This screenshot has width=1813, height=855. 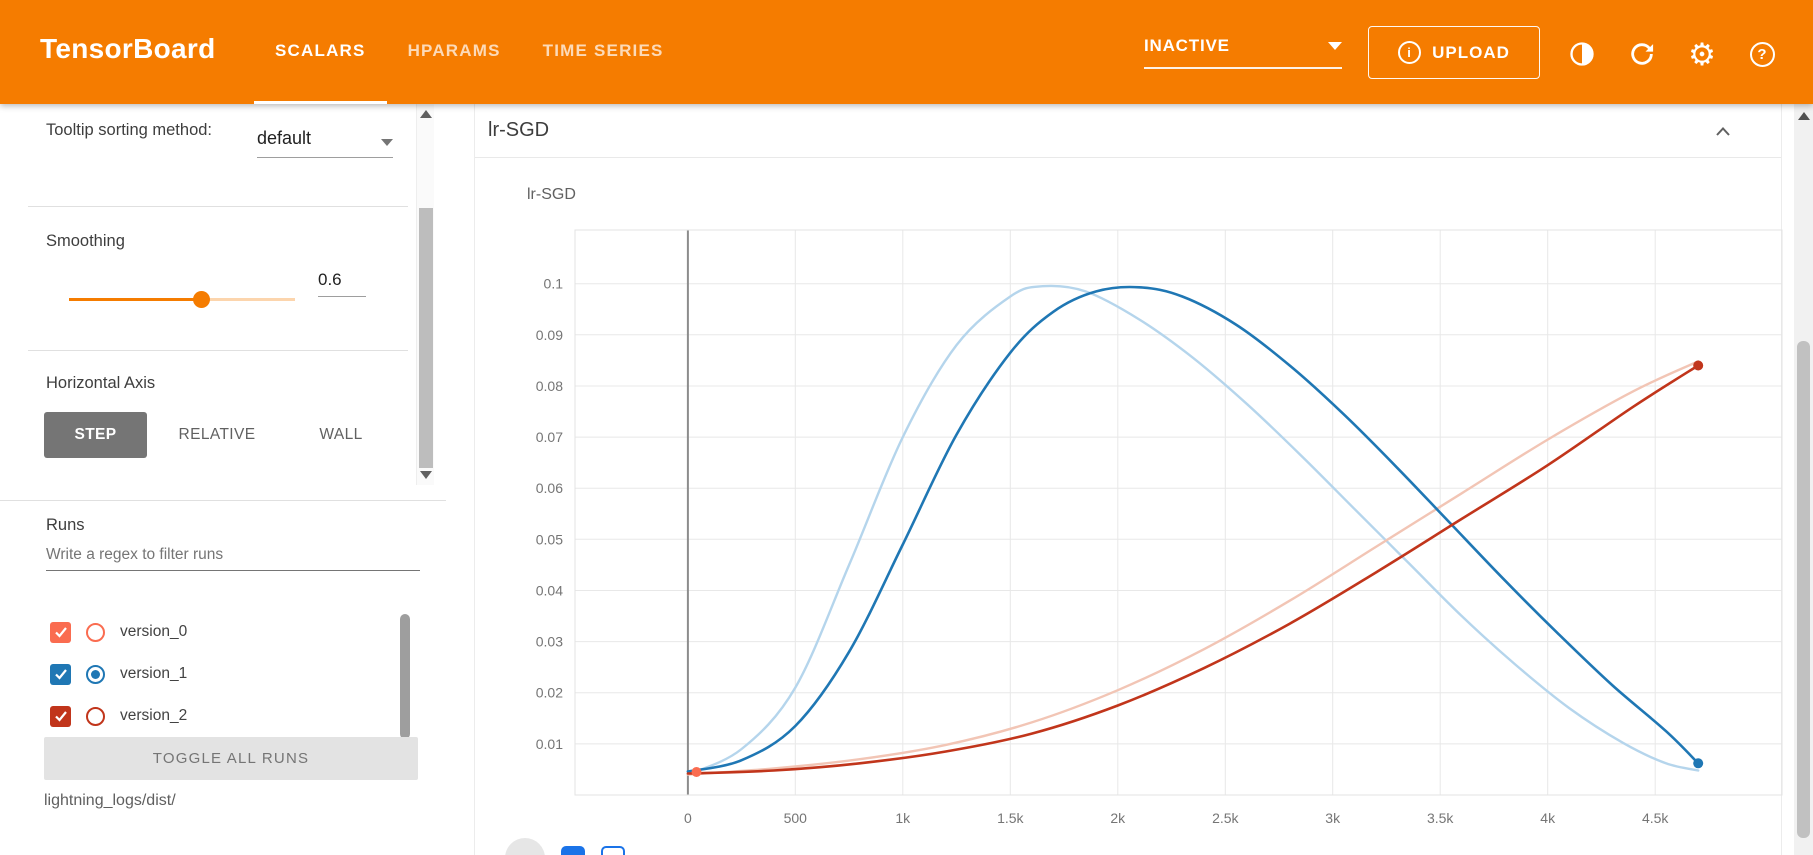 I want to click on svg-text: 0.06, so click(x=549, y=488).